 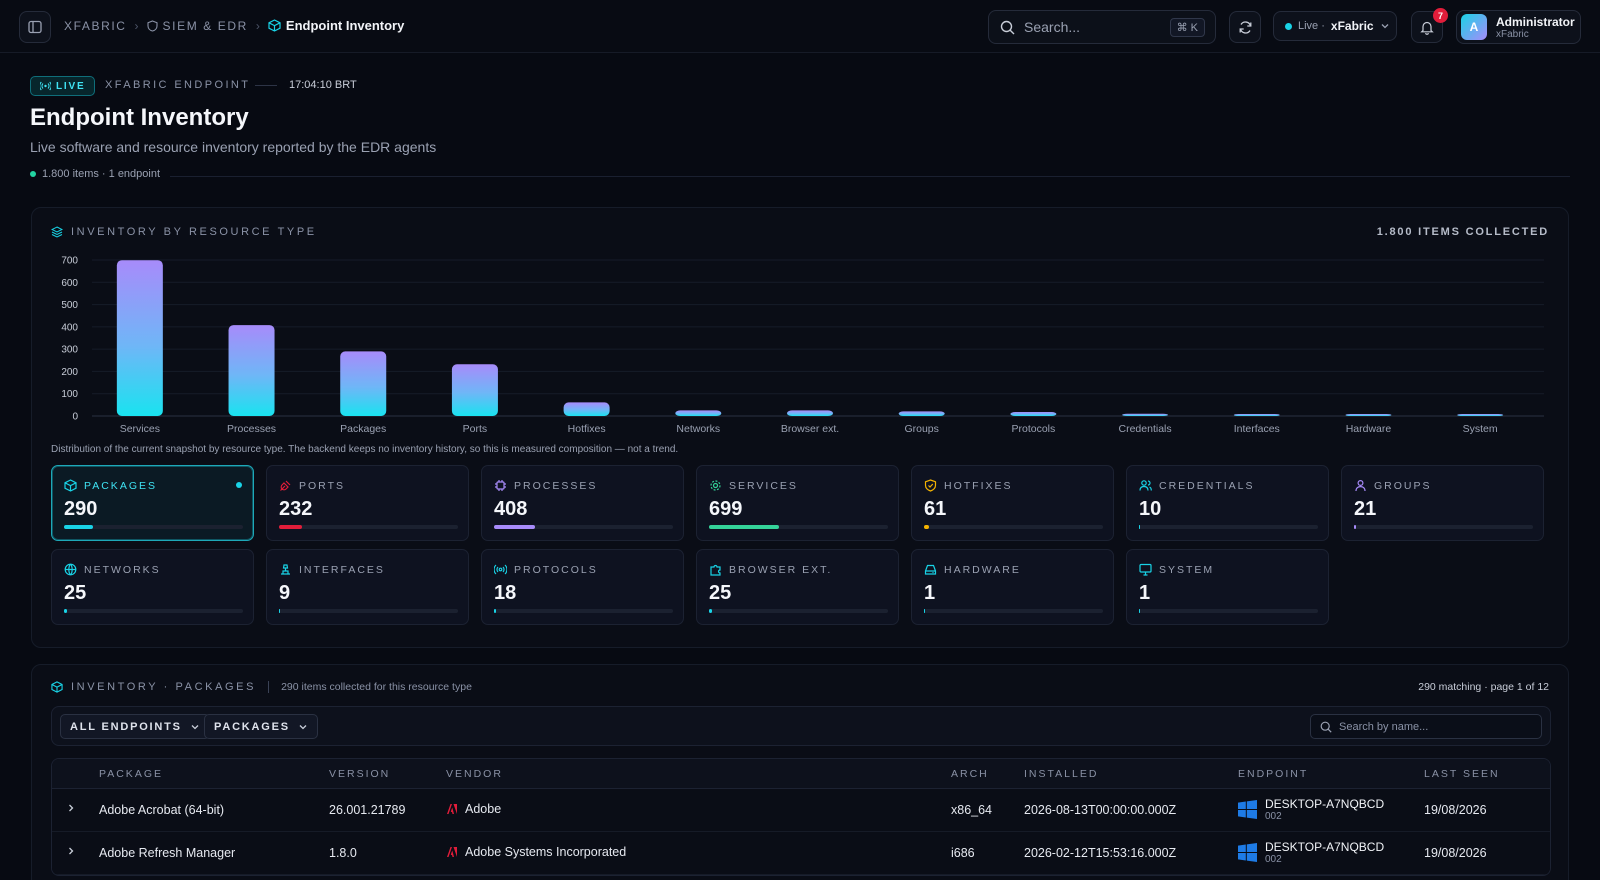 I want to click on resource-card-processes: PROCESSES 408, so click(x=582, y=503).